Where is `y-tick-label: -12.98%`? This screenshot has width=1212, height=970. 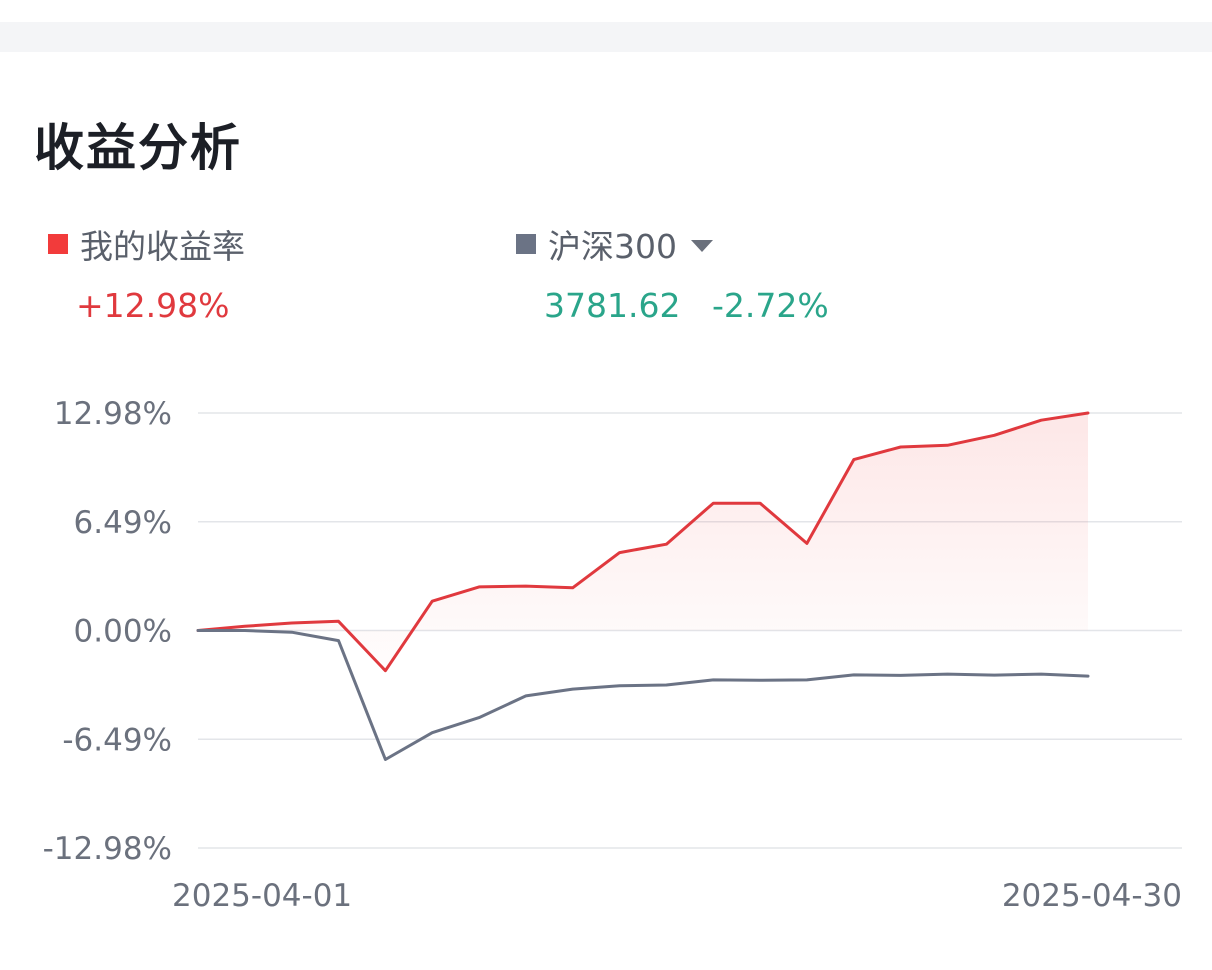 y-tick-label: -12.98% is located at coordinates (107, 849).